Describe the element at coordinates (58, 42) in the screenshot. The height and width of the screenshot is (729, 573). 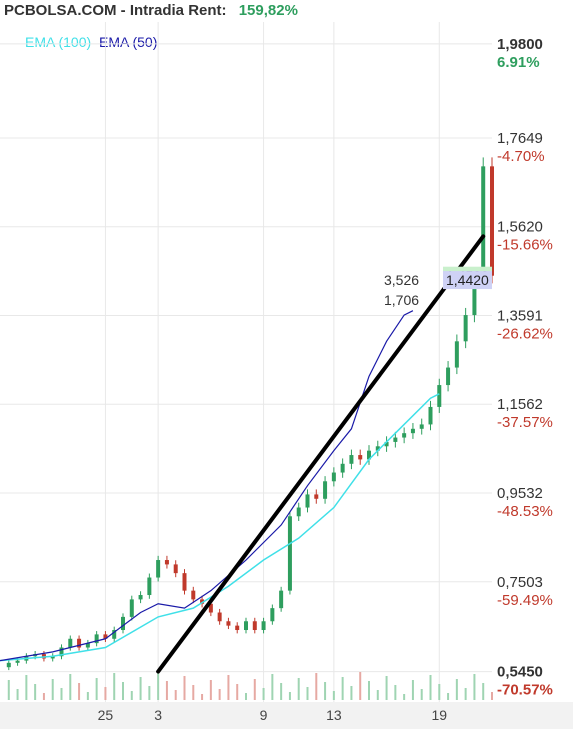
I see `legend-ema100: EMA (100)` at that location.